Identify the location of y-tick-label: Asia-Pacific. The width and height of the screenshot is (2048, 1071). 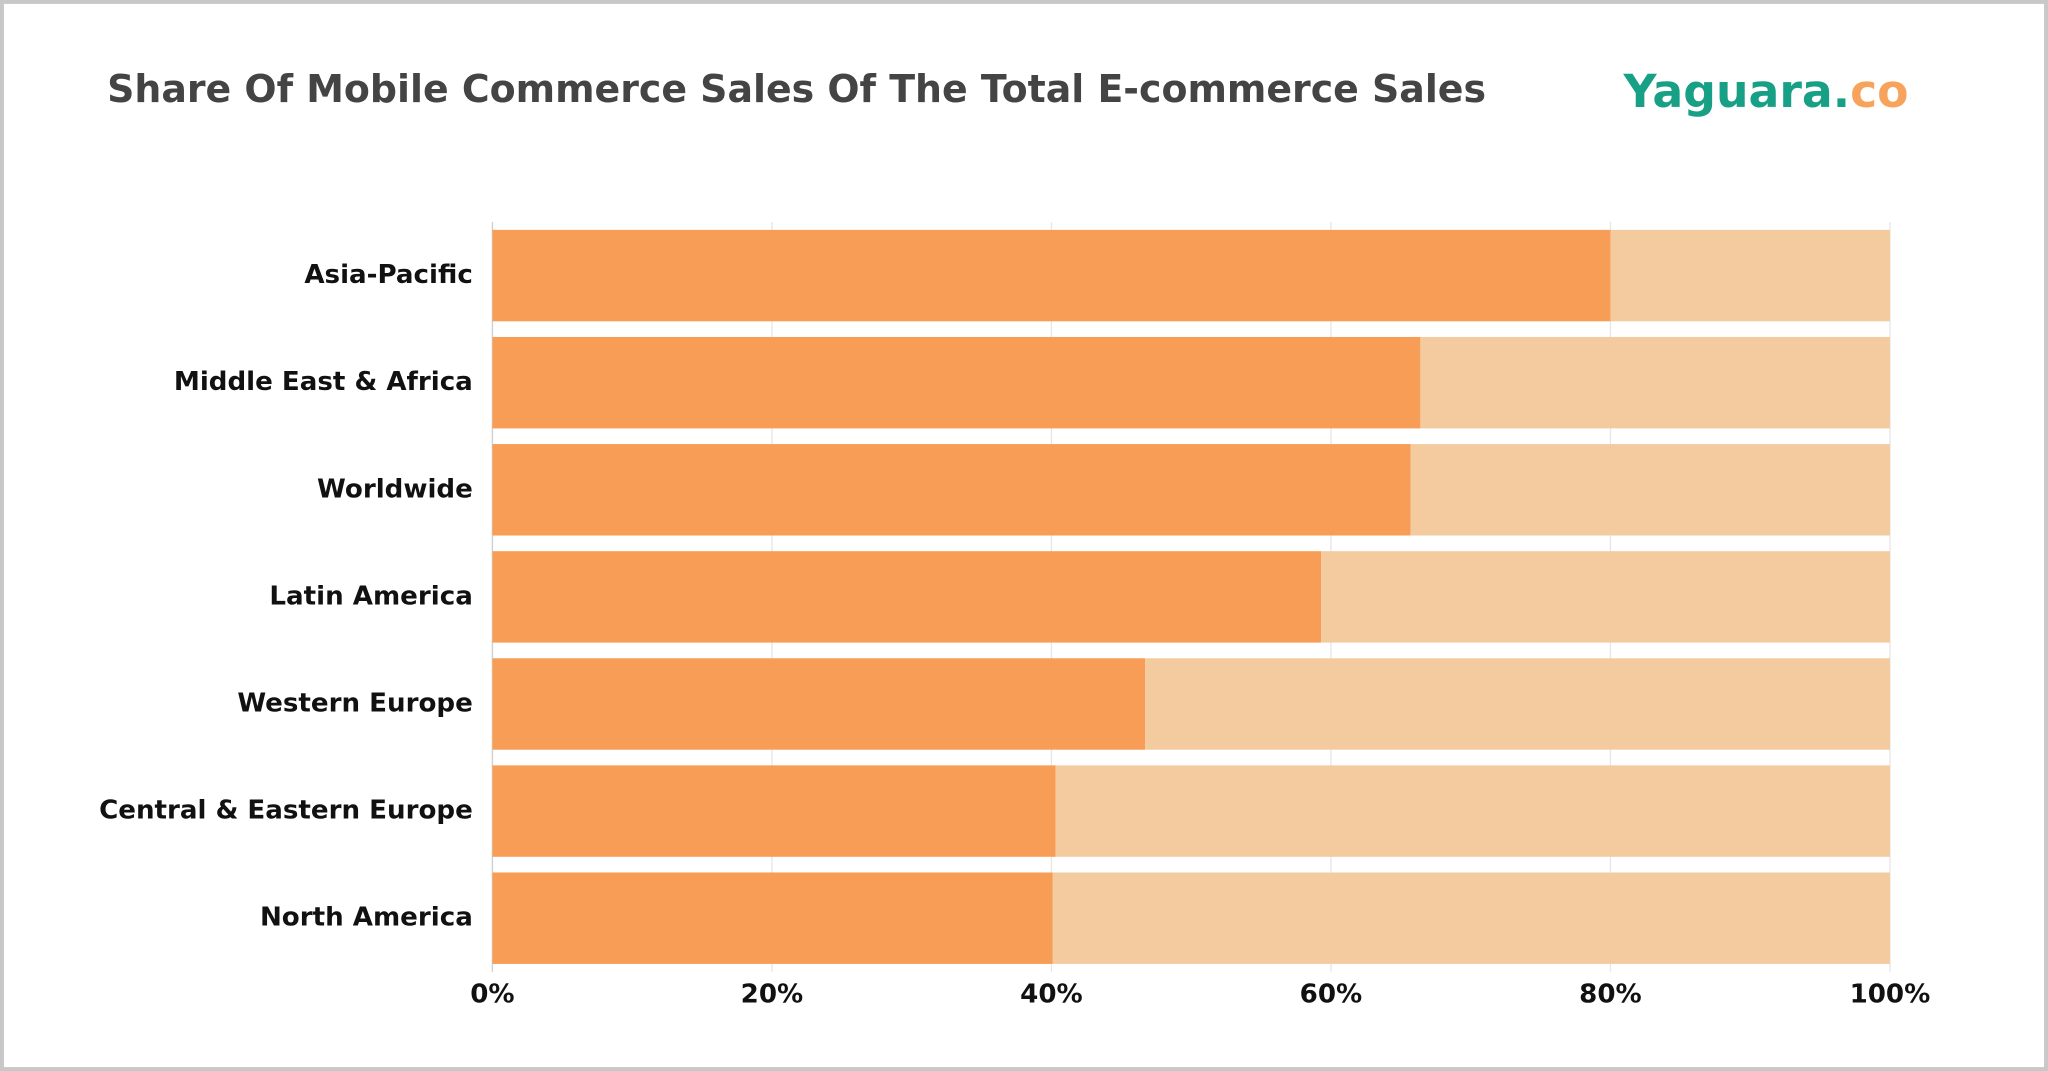
(388, 275).